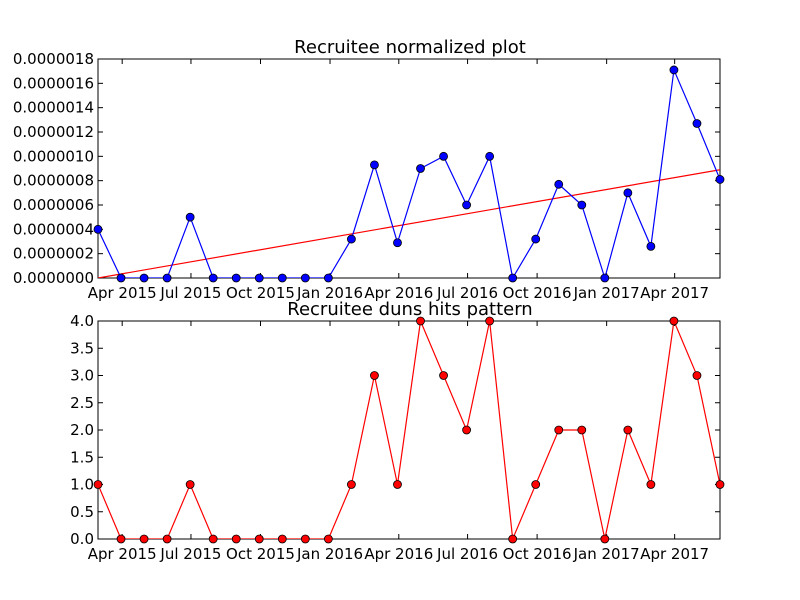 This screenshot has width=800, height=600. Describe the element at coordinates (82, 321) in the screenshot. I see `y-tick-label: 4.0` at that location.